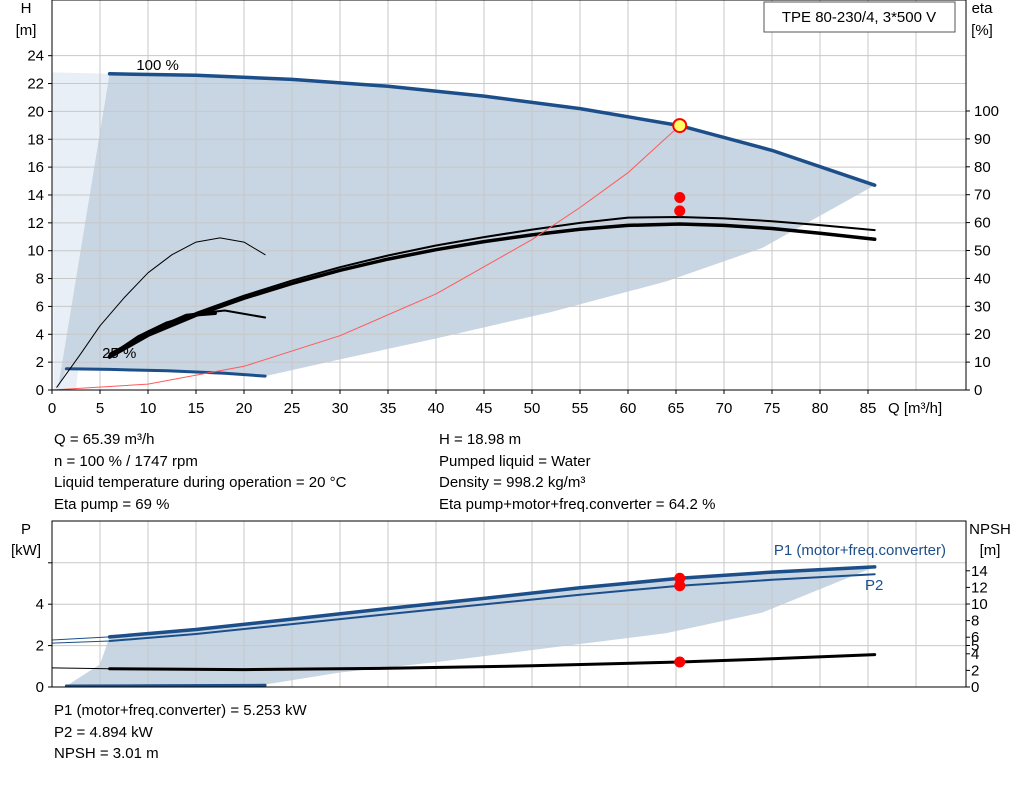 The height and width of the screenshot is (786, 1024). What do you see at coordinates (982, 139) in the screenshot?
I see `eta-tick-label: 90` at bounding box center [982, 139].